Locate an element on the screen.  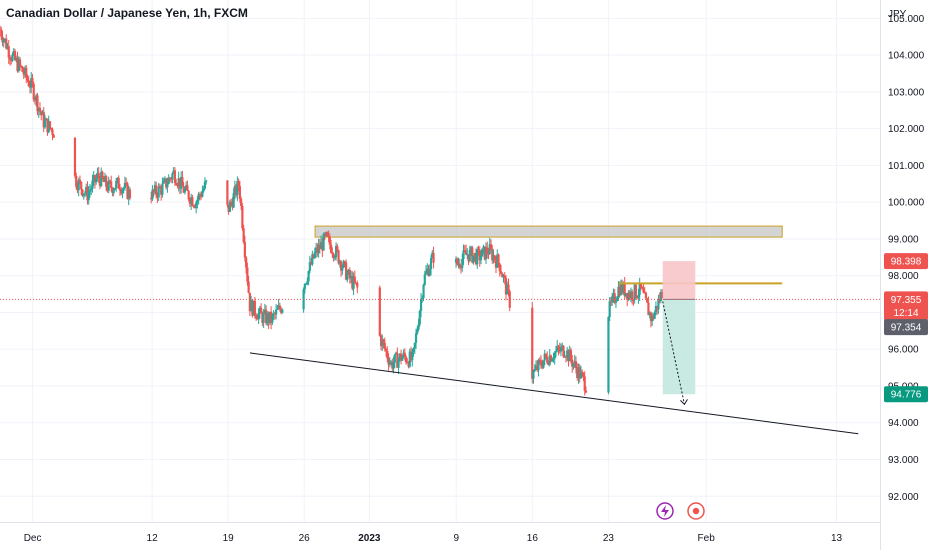
support-trendline is located at coordinates (554, 393).